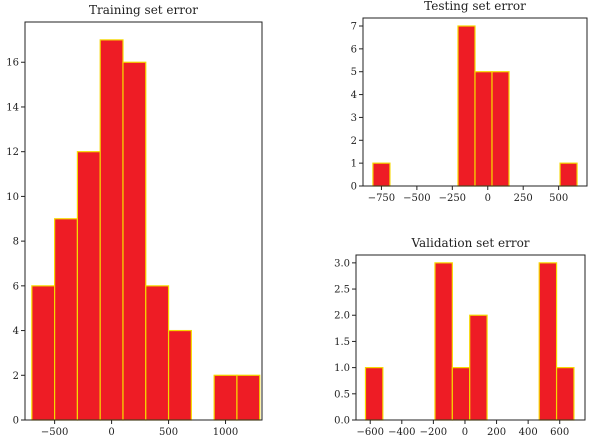 The height and width of the screenshot is (442, 600). What do you see at coordinates (452, 198) in the screenshot?
I see `x-tick-label: −250` at bounding box center [452, 198].